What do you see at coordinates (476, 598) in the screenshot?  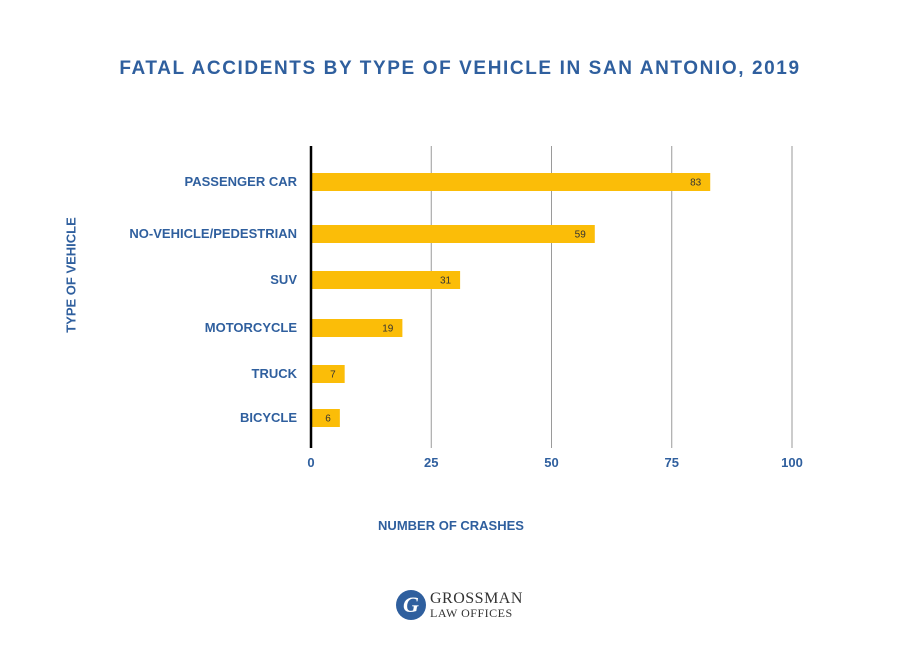 I see `logo-line-1: GROSSMAN` at bounding box center [476, 598].